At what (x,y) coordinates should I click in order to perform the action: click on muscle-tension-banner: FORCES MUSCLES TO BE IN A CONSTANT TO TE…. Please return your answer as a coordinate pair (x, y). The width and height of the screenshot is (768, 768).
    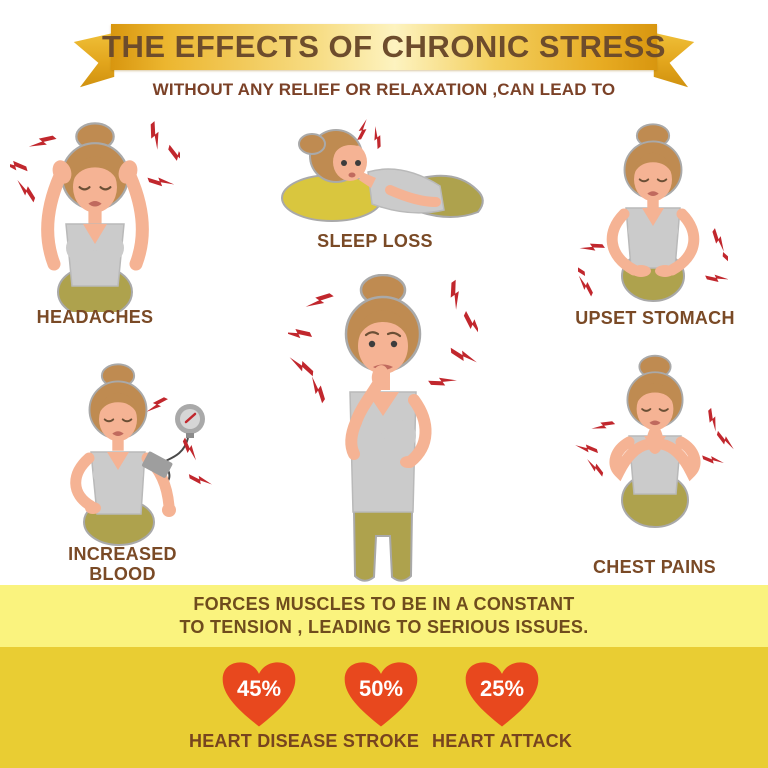
    Looking at the image, I should click on (384, 616).